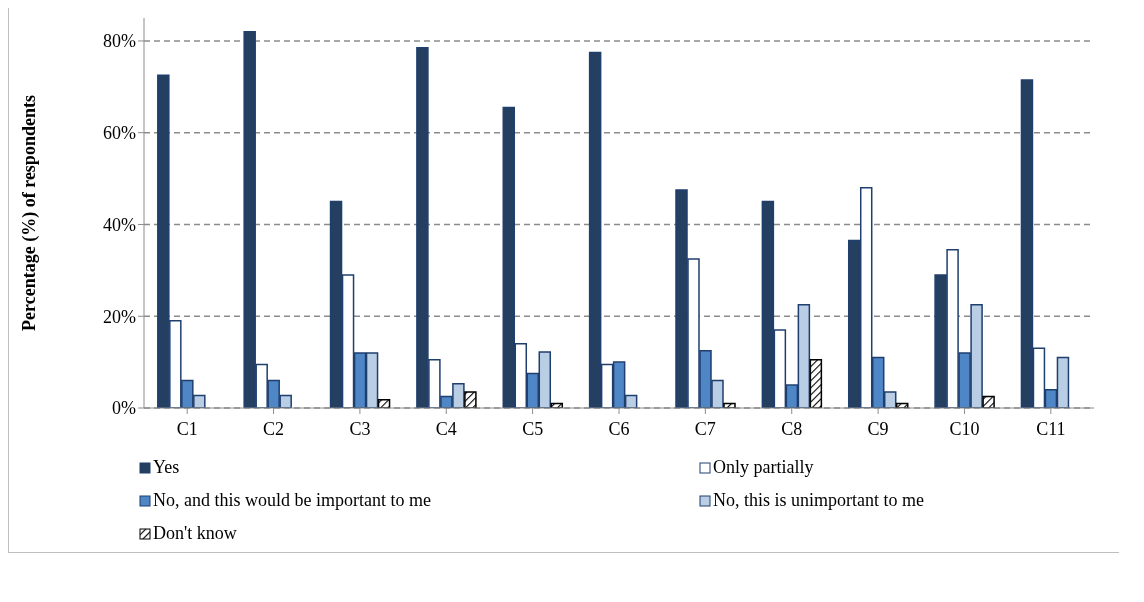 This screenshot has height=602, width=1144. What do you see at coordinates (763, 467) in the screenshot?
I see `legend-label: Only partially` at bounding box center [763, 467].